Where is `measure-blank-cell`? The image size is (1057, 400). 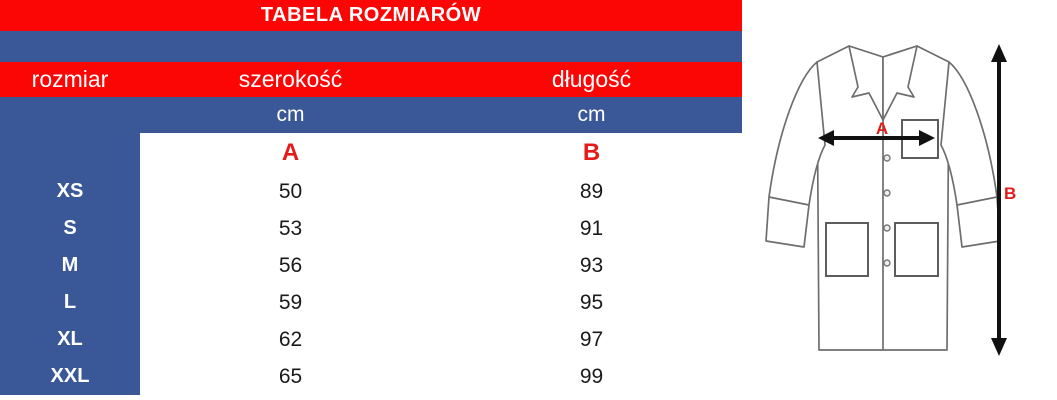
measure-blank-cell is located at coordinates (70, 153).